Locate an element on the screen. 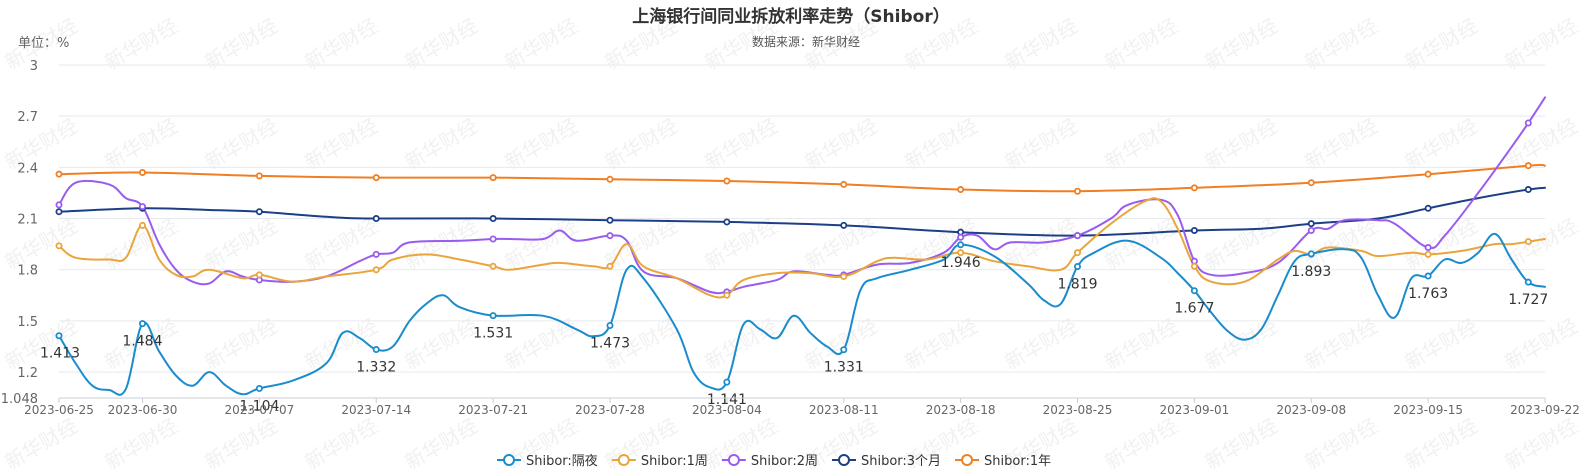 This screenshot has height=474, width=1583. data-label-overnight: 1.677 is located at coordinates (1194, 309).